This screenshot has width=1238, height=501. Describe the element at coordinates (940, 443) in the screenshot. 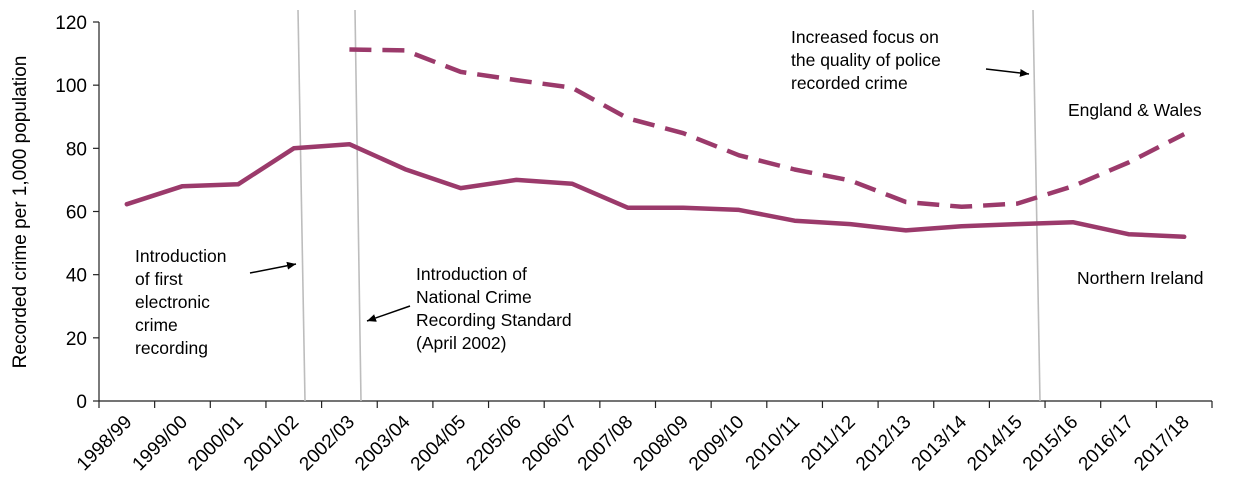

I see `x-tick-label: 2013/14` at that location.